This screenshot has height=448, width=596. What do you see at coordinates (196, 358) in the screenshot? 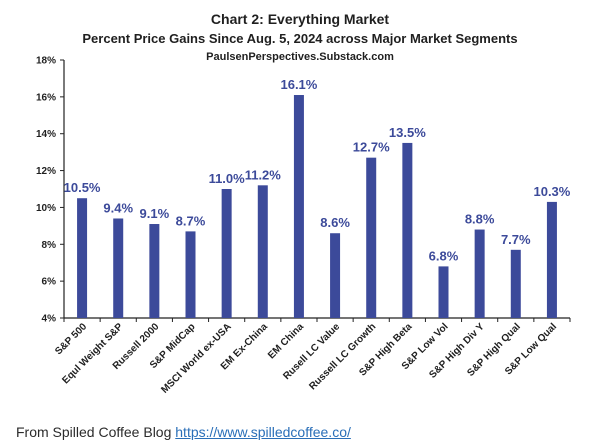
I see `x-tick-label: MSCI World ex-USA` at bounding box center [196, 358].